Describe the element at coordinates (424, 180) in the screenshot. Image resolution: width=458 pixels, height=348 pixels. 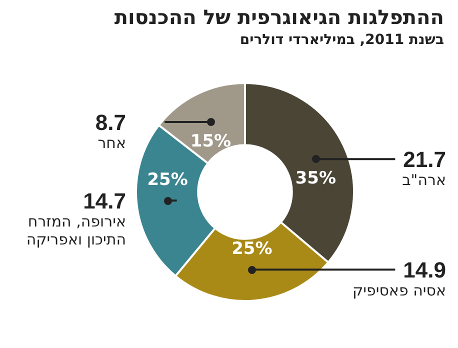
I see `slice-label: ארה"ב` at that location.